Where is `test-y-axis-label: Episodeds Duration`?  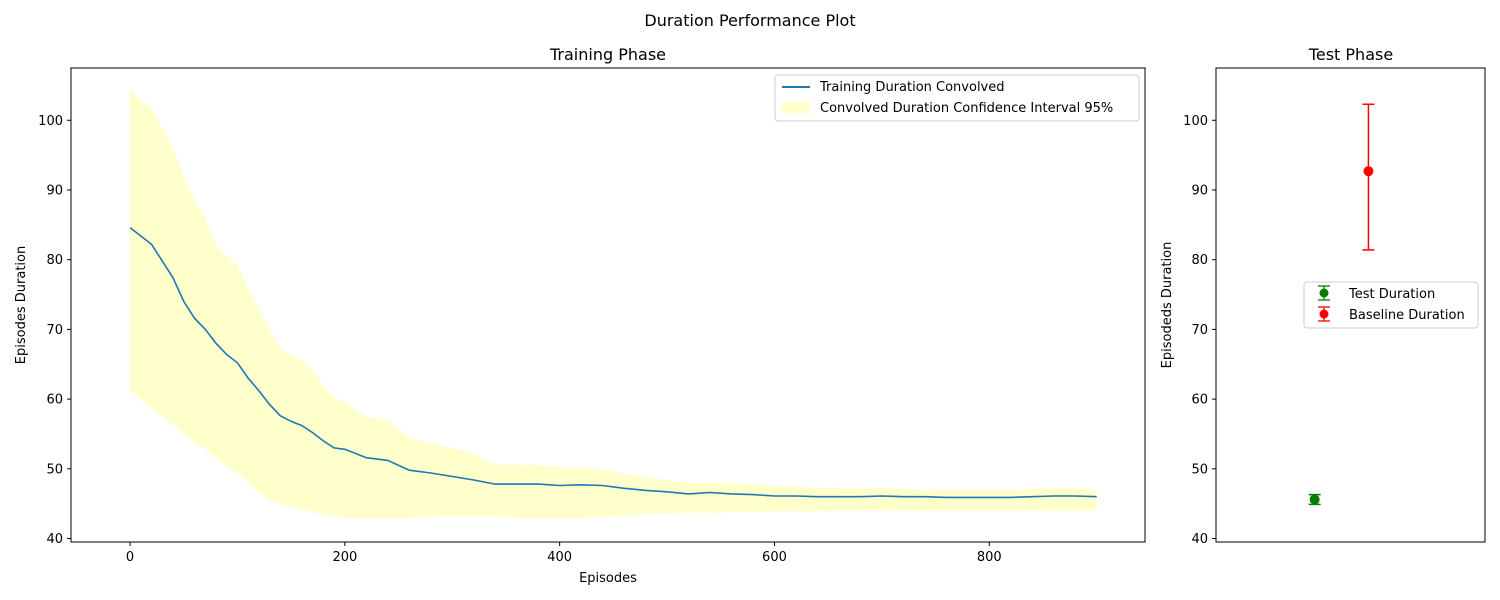 test-y-axis-label: Episodeds Duration is located at coordinates (1167, 305).